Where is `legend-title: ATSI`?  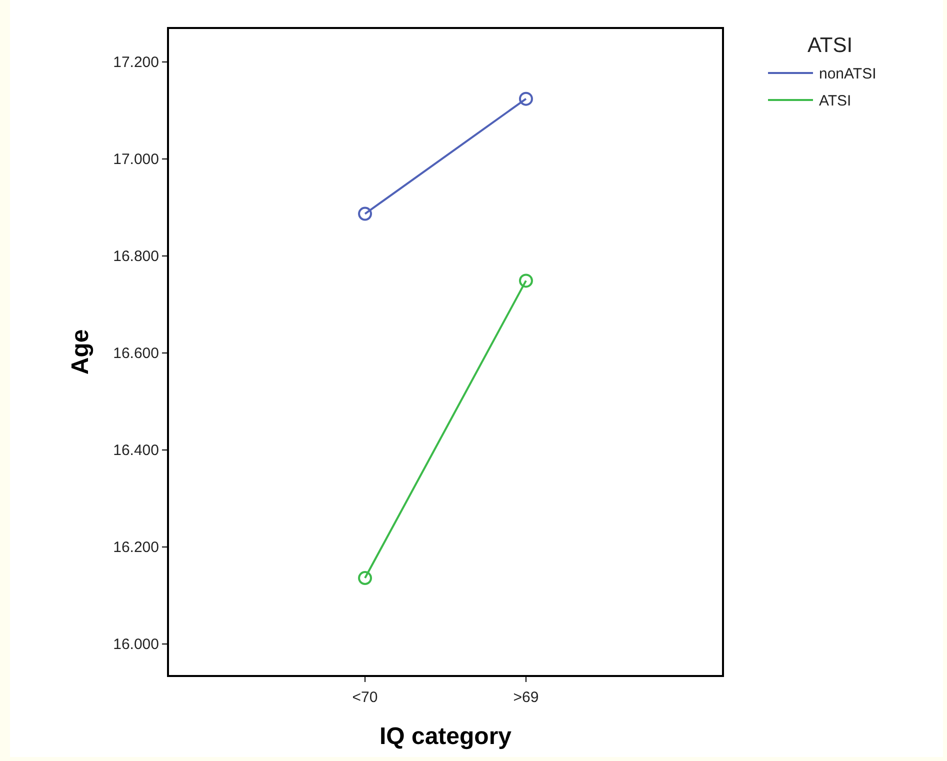
legend-title: ATSI is located at coordinates (830, 45).